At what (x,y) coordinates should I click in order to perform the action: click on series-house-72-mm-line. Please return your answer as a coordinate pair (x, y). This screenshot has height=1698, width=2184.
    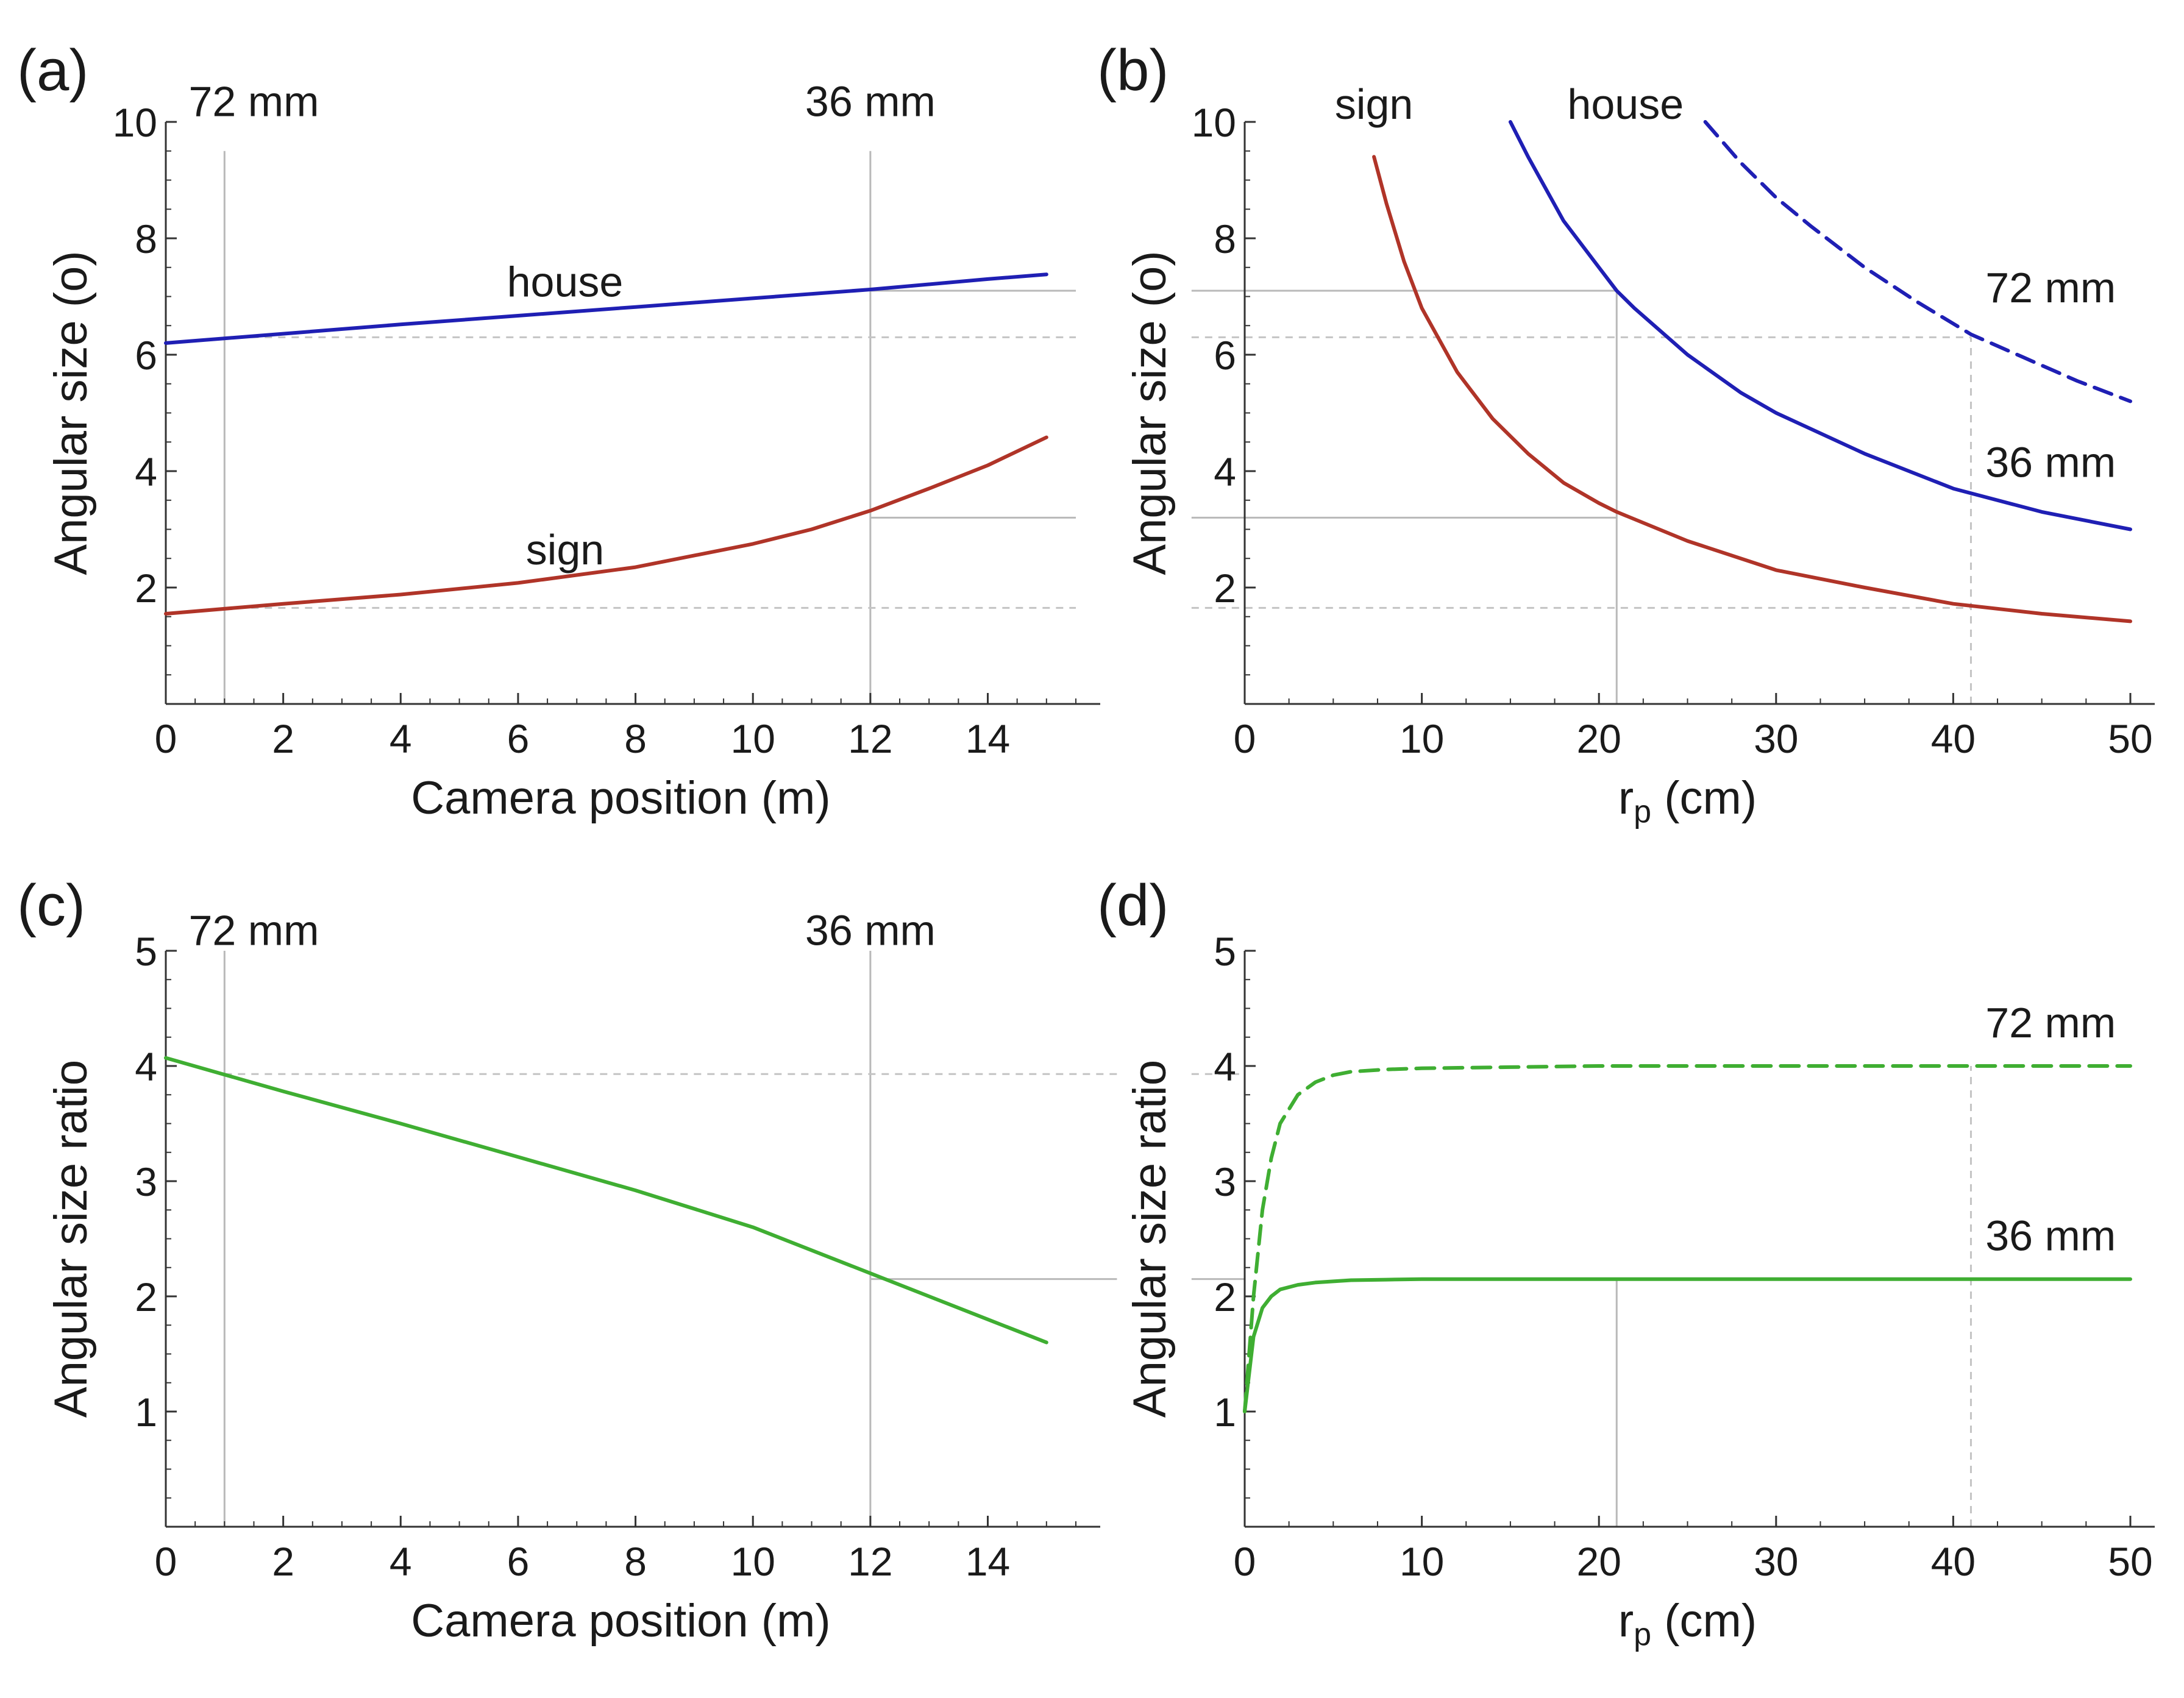
    Looking at the image, I should click on (1917, 261).